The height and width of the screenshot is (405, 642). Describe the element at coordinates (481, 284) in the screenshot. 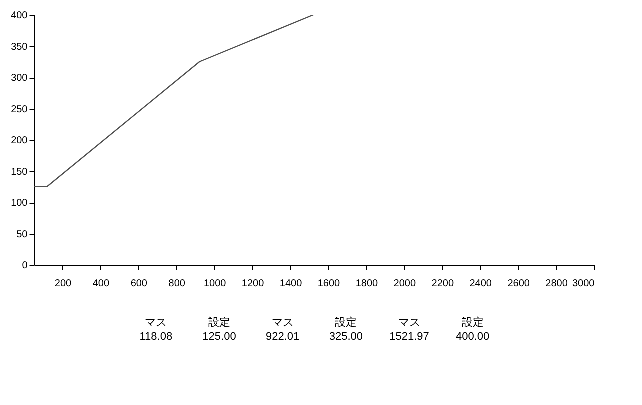

I see `x-tick-label: 2400` at that location.